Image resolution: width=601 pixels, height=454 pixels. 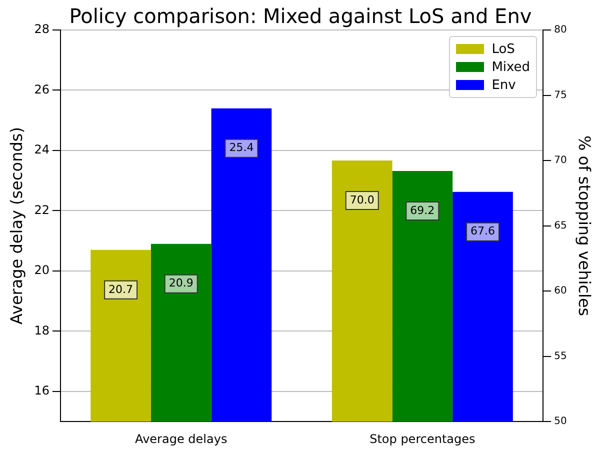 I want to click on y-axis-title: Average delay (seconds), so click(x=16, y=226).